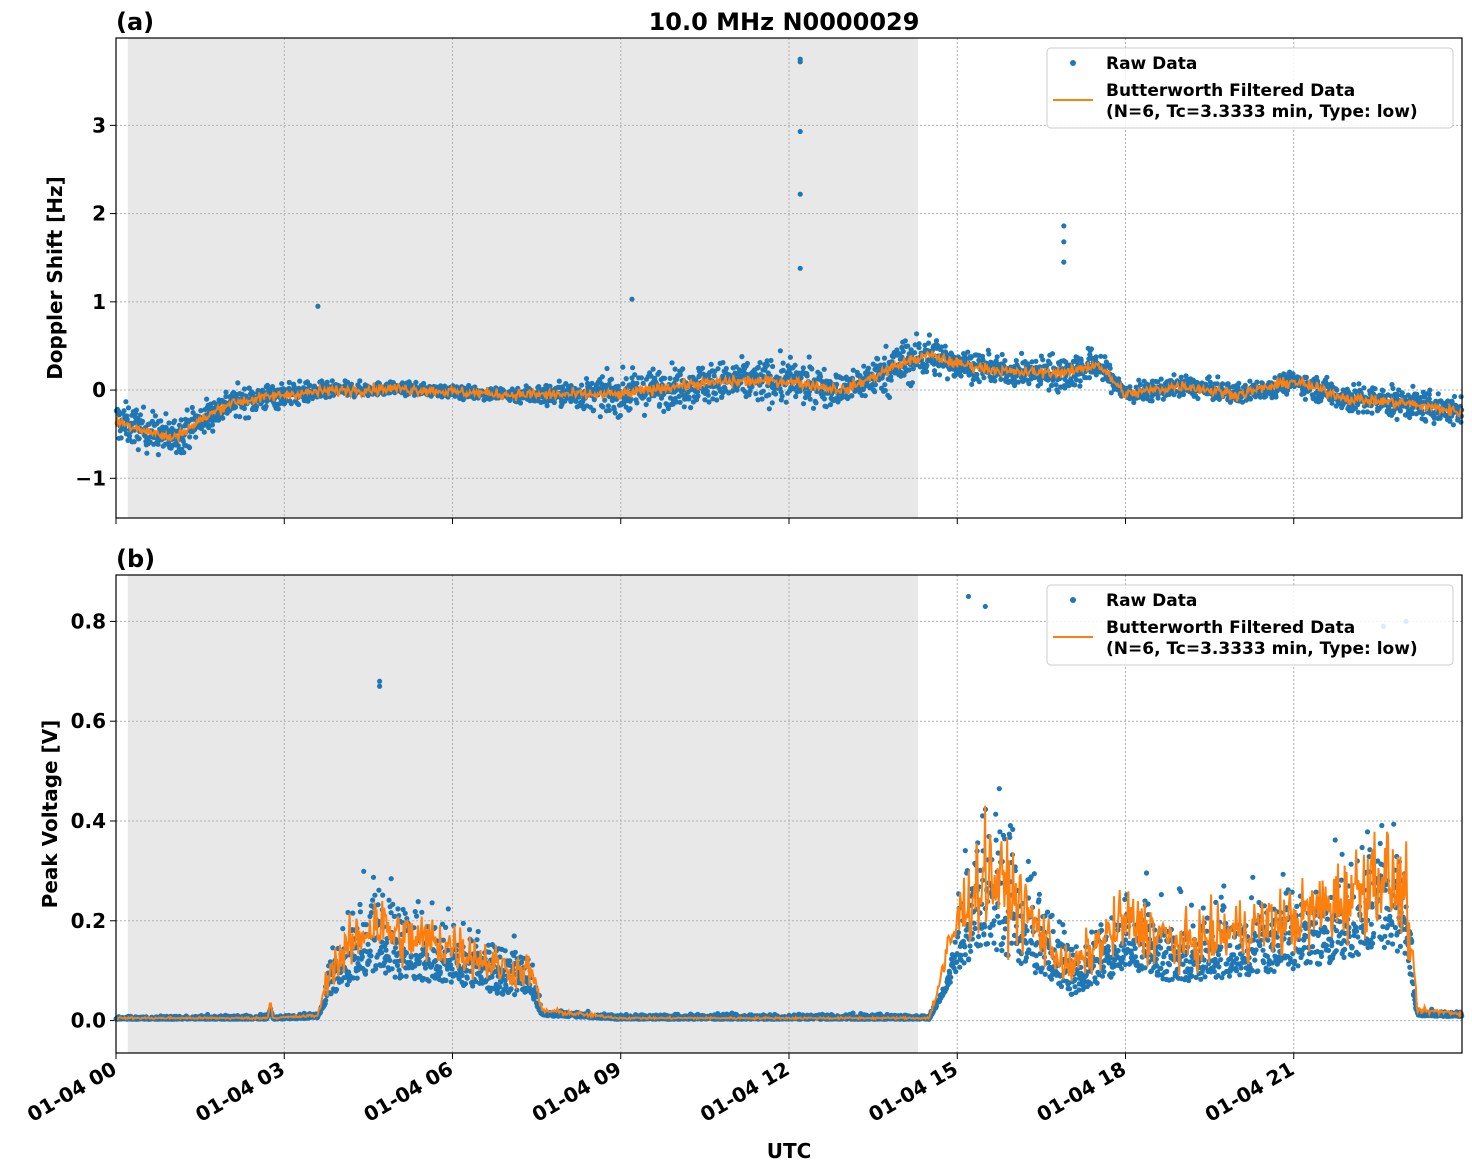 This screenshot has width=1472, height=1176. I want to click on legend-raw-marker, so click(1073, 63).